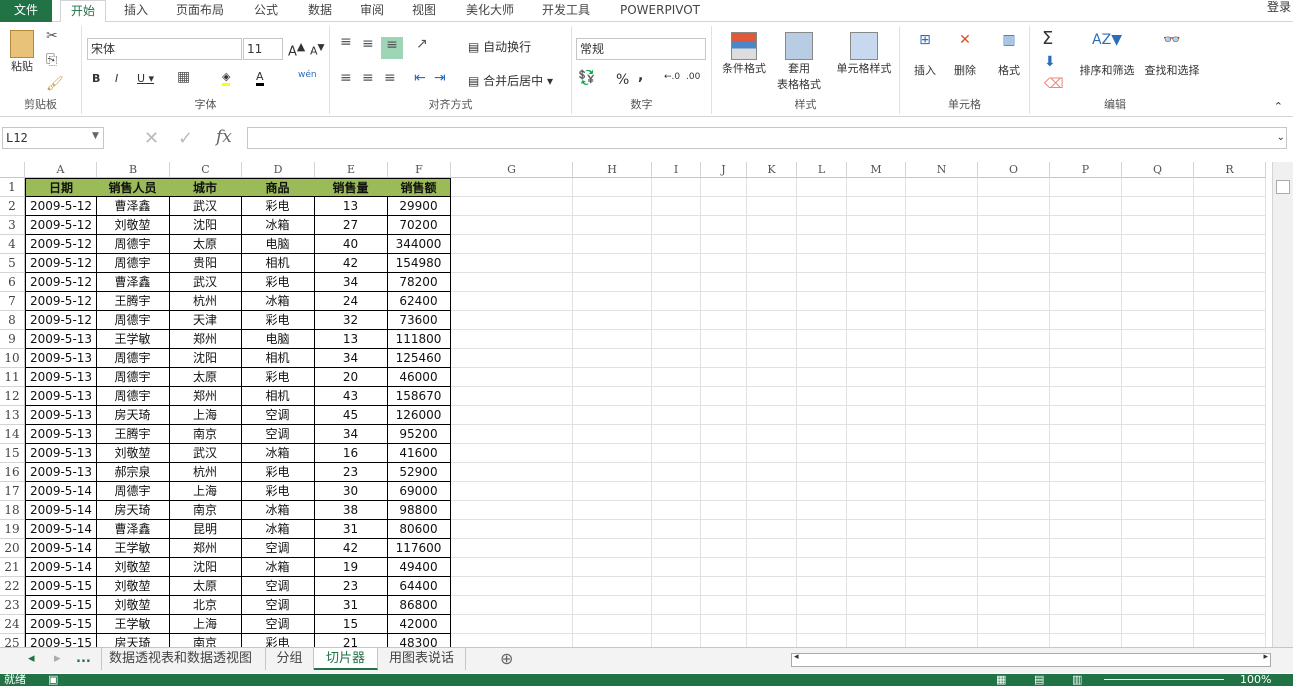 The height and width of the screenshot is (686, 1293). Describe the element at coordinates (22, 52) in the screenshot. I see `paste-button: 粘贴` at that location.